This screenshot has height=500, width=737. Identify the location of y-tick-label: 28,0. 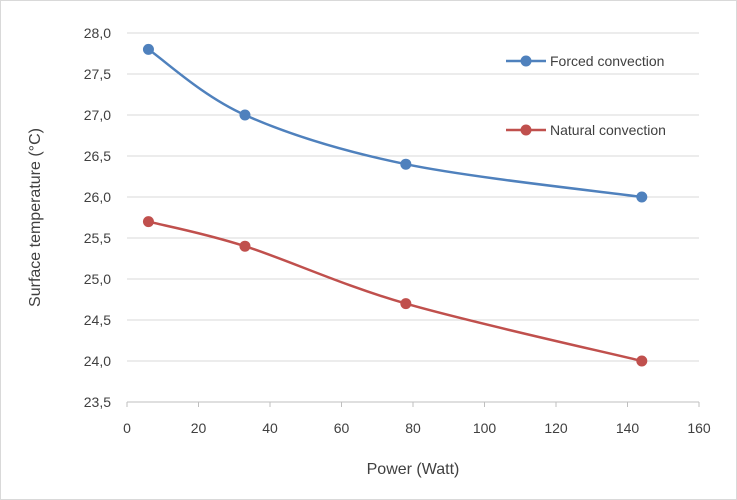
(97, 33).